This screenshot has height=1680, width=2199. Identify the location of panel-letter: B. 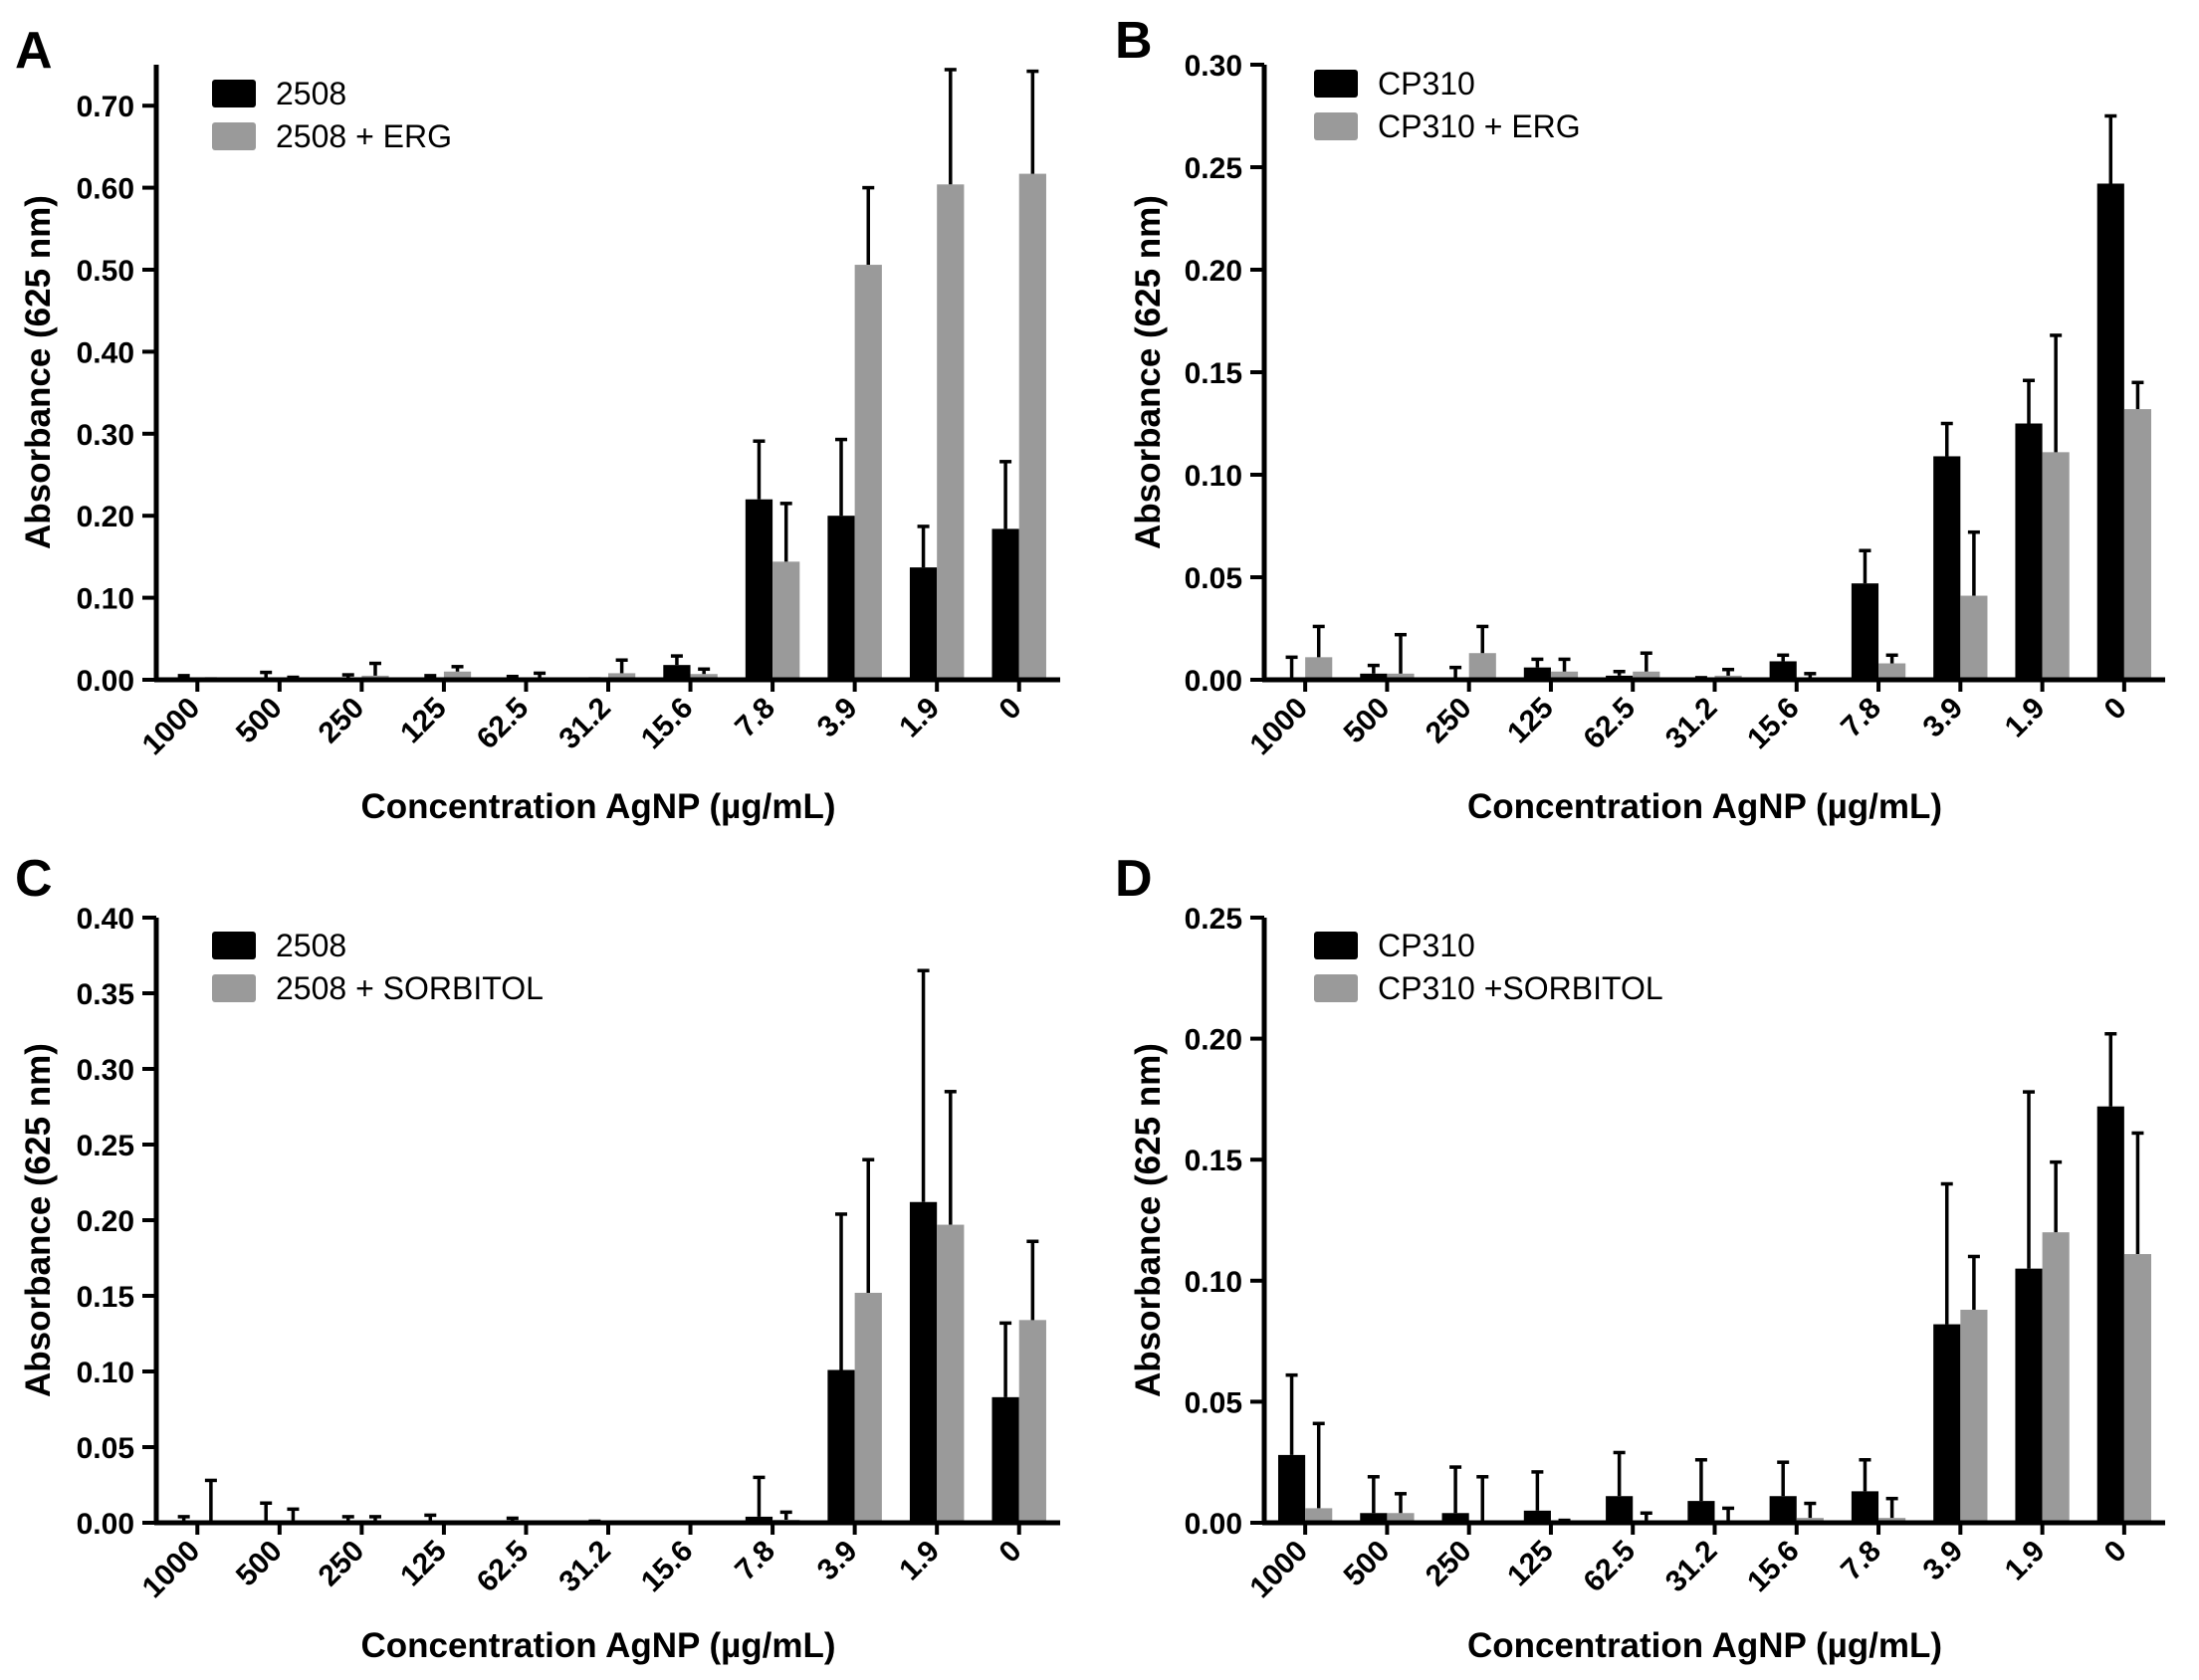
(1134, 41).